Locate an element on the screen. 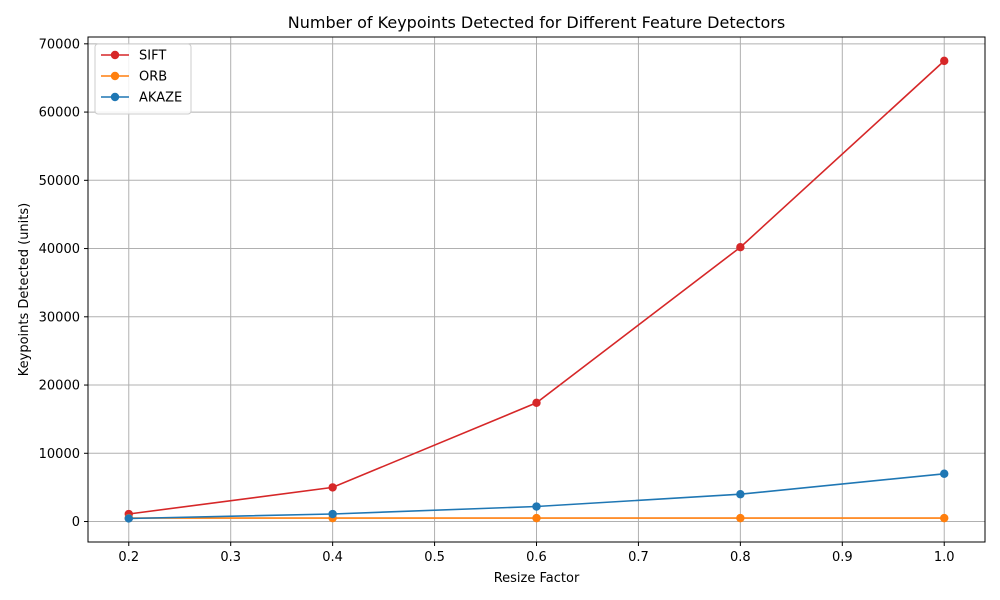 This screenshot has width=1000, height=600. series-akaze is located at coordinates (536, 496).